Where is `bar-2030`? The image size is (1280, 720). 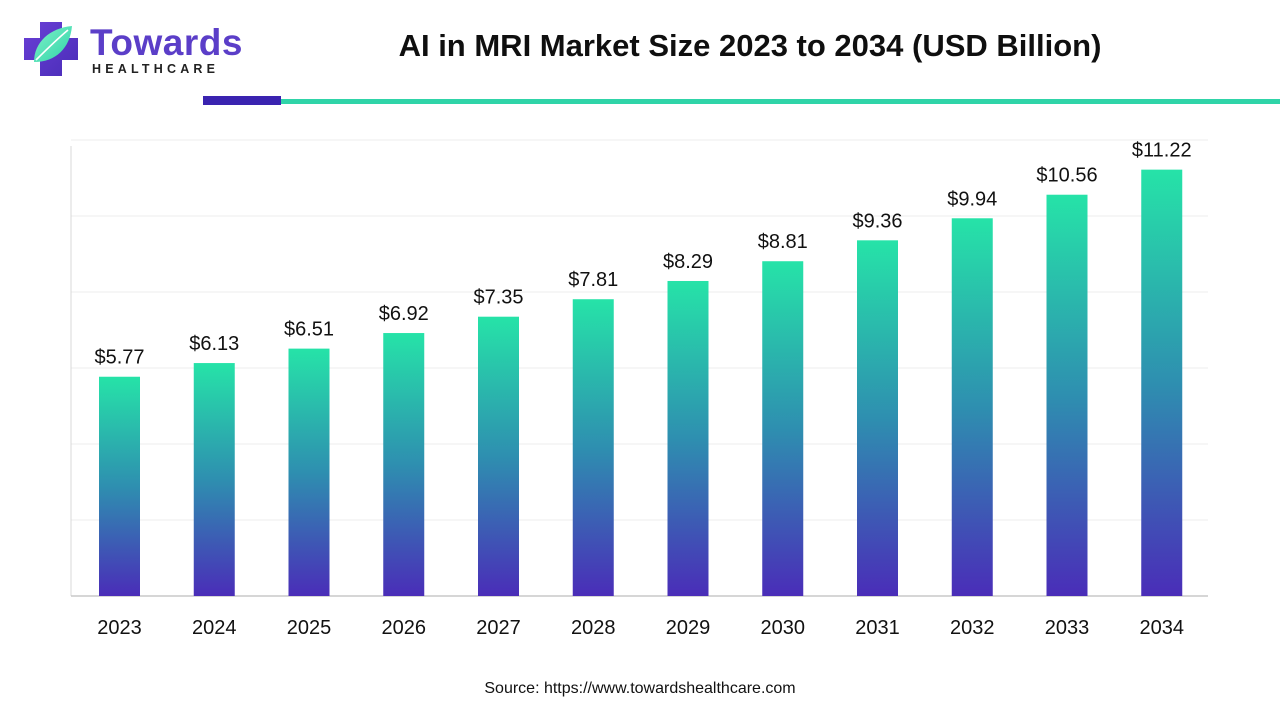 bar-2030 is located at coordinates (783, 428).